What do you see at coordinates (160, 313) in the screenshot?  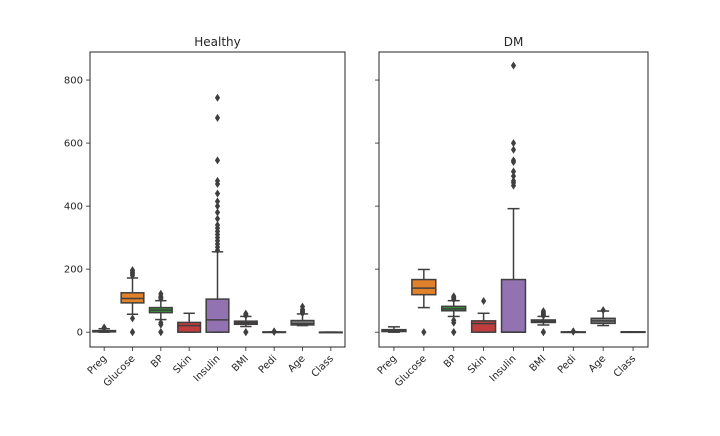 I see `healthy-box-bp` at bounding box center [160, 313].